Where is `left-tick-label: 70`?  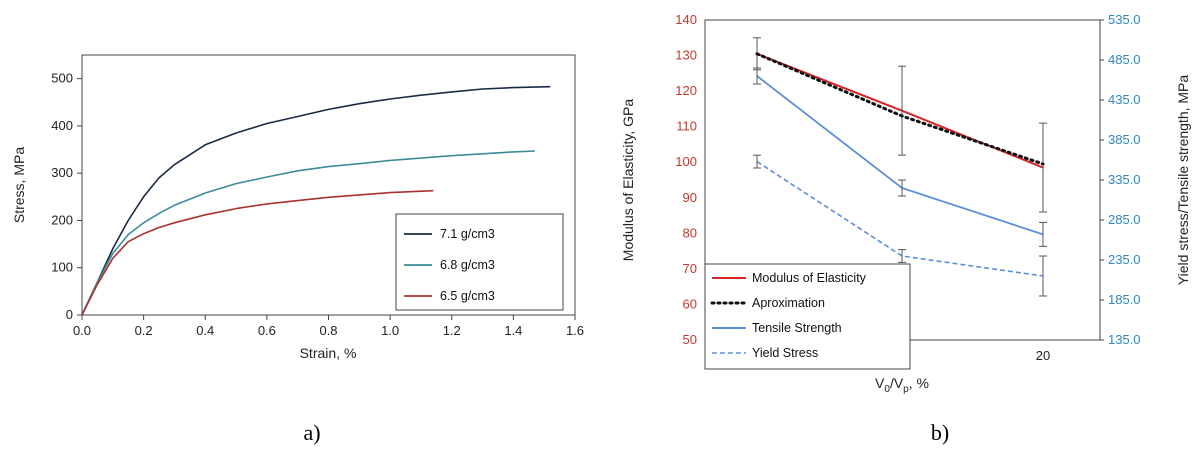 left-tick-label: 70 is located at coordinates (690, 268).